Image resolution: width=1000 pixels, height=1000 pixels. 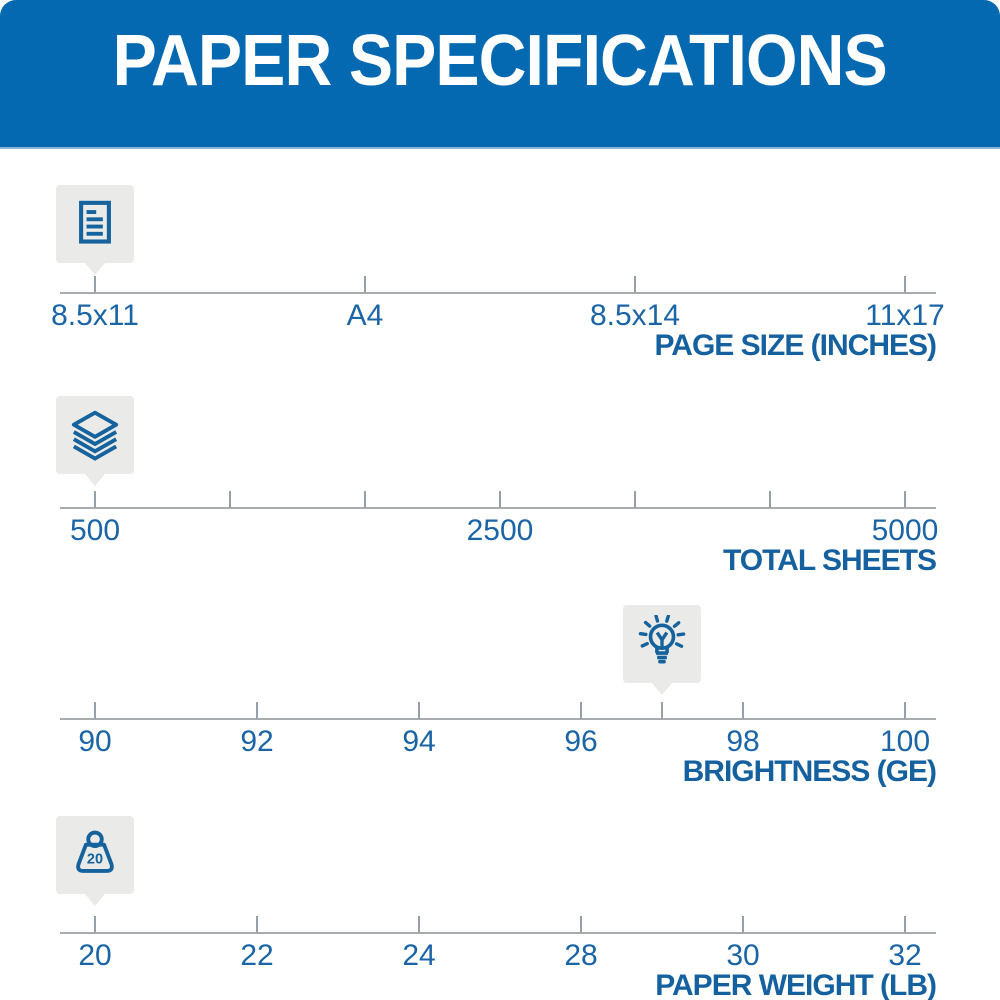 I want to click on lightbulb-icon, so click(x=662, y=639).